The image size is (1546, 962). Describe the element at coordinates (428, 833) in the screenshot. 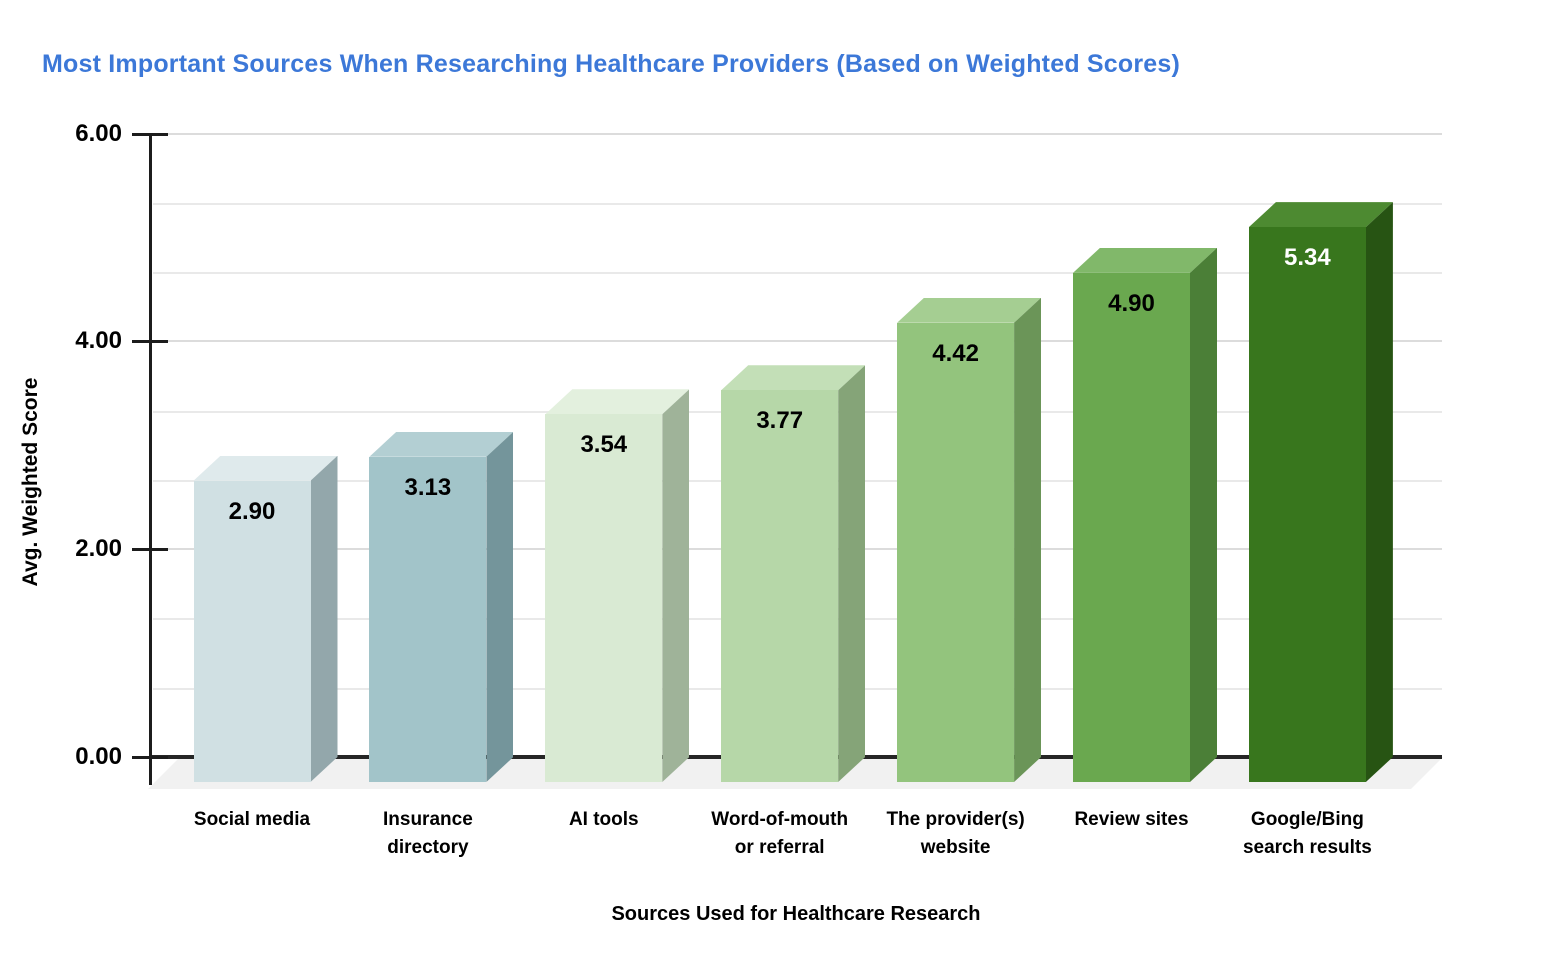

I see `category-label-insurance-directory: Insurance directory` at that location.